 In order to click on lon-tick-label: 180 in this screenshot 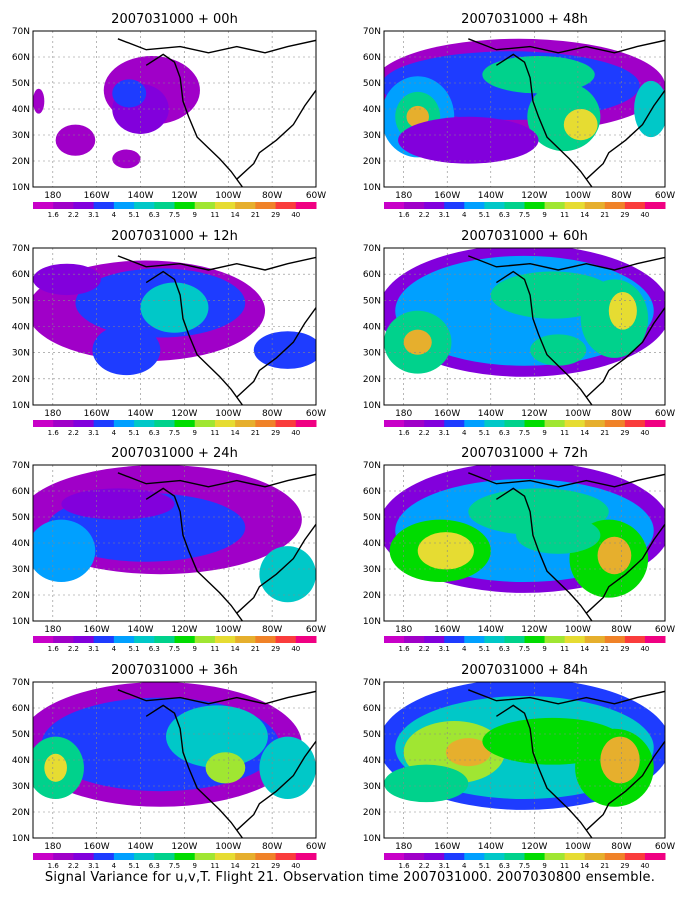, I will do `click(403, 847)`.